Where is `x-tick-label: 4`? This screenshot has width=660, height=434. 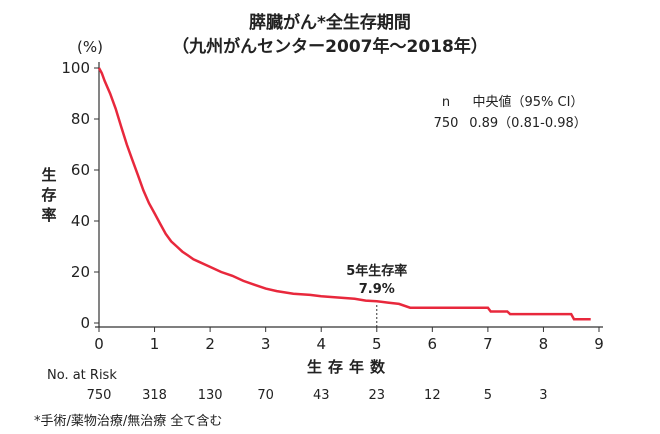 x-tick-label: 4 is located at coordinates (321, 344).